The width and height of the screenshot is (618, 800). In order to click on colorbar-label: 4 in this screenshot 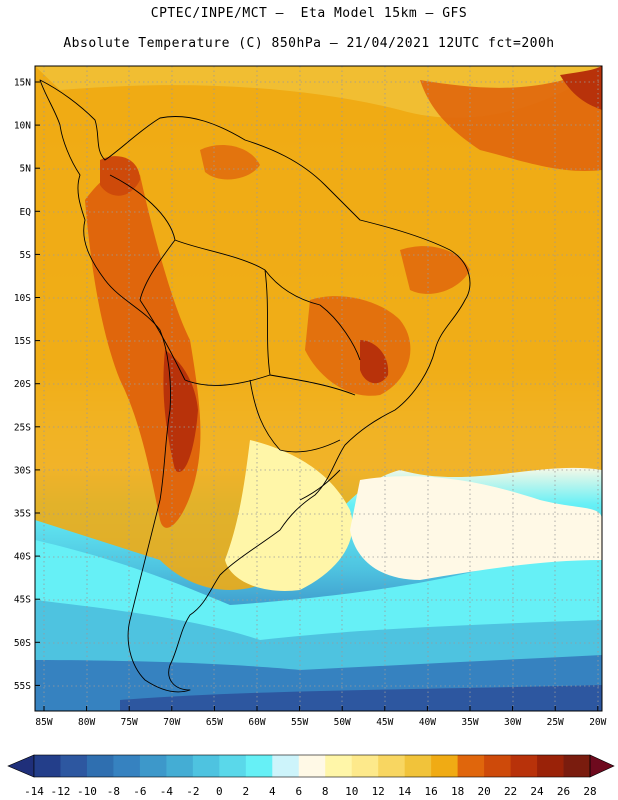, I will do `click(272, 791)`.